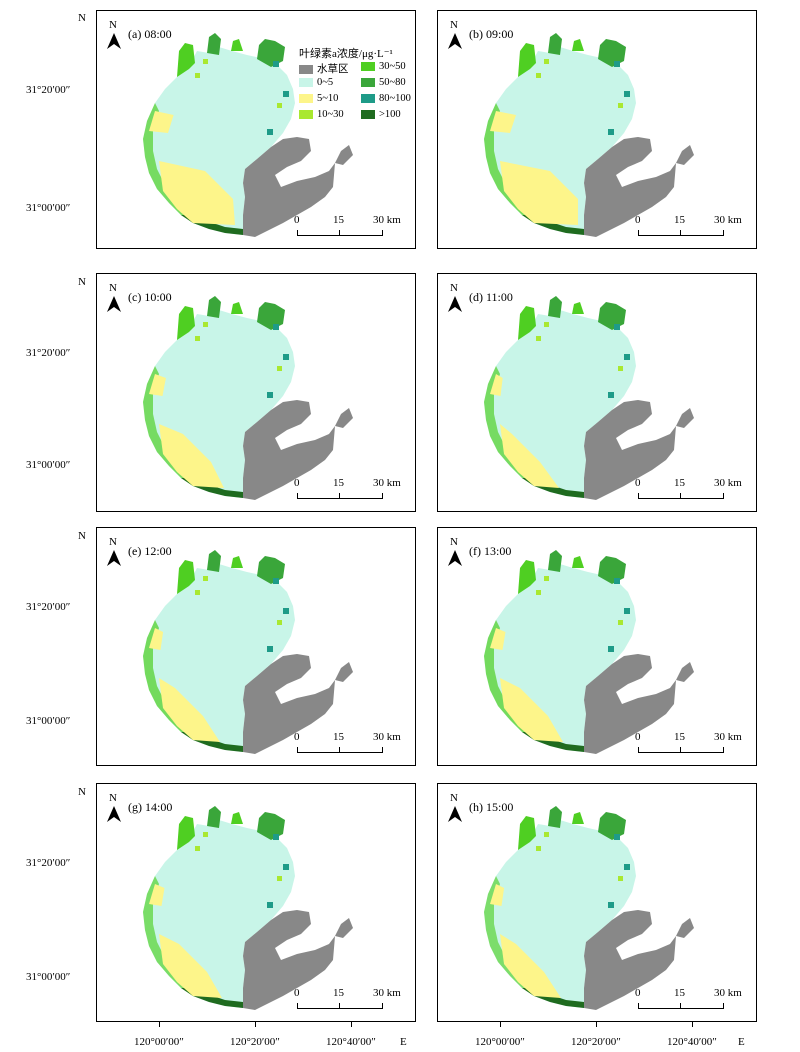  I want to click on legend-item: 80~100, so click(386, 99).